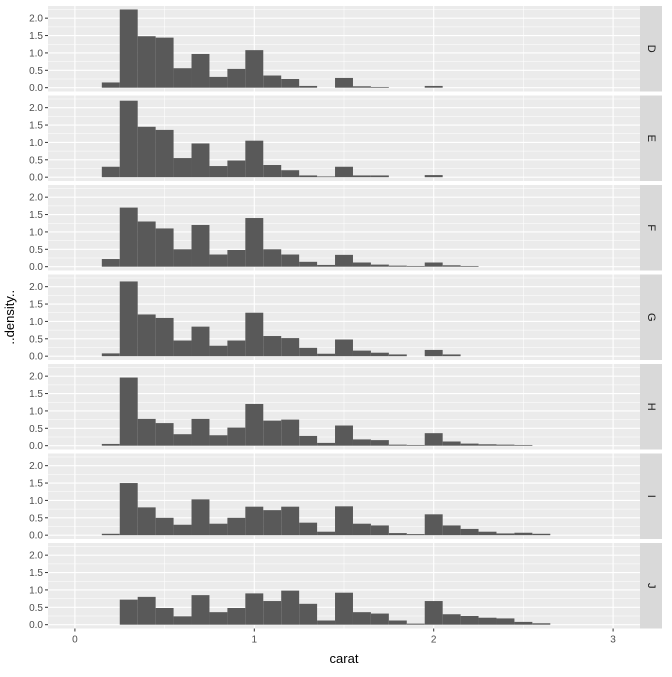 The width and height of the screenshot is (672, 677). What do you see at coordinates (651, 586) in the screenshot?
I see `facet-strip-label: J` at bounding box center [651, 586].